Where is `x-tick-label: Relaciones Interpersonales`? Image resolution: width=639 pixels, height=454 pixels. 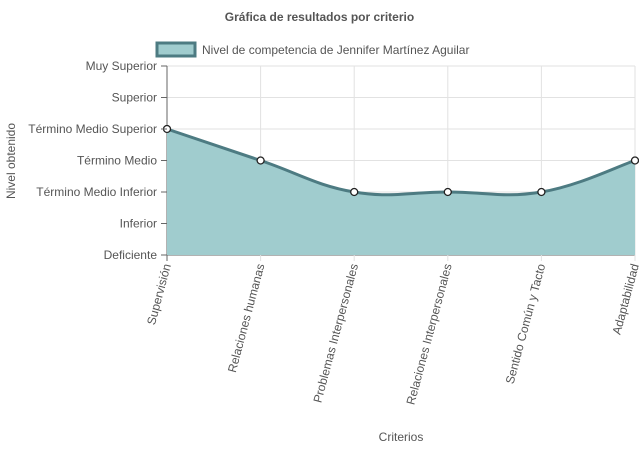 x-tick-label: Relaciones Interpersonales is located at coordinates (429, 334).